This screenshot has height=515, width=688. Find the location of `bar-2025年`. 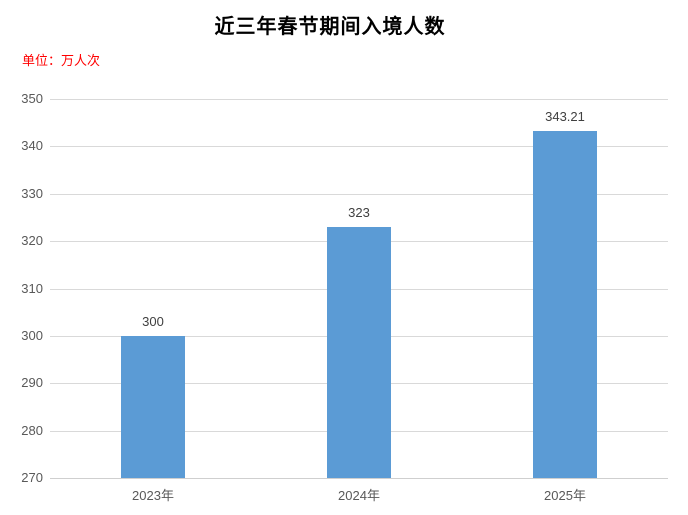

bar-2025年 is located at coordinates (565, 304).